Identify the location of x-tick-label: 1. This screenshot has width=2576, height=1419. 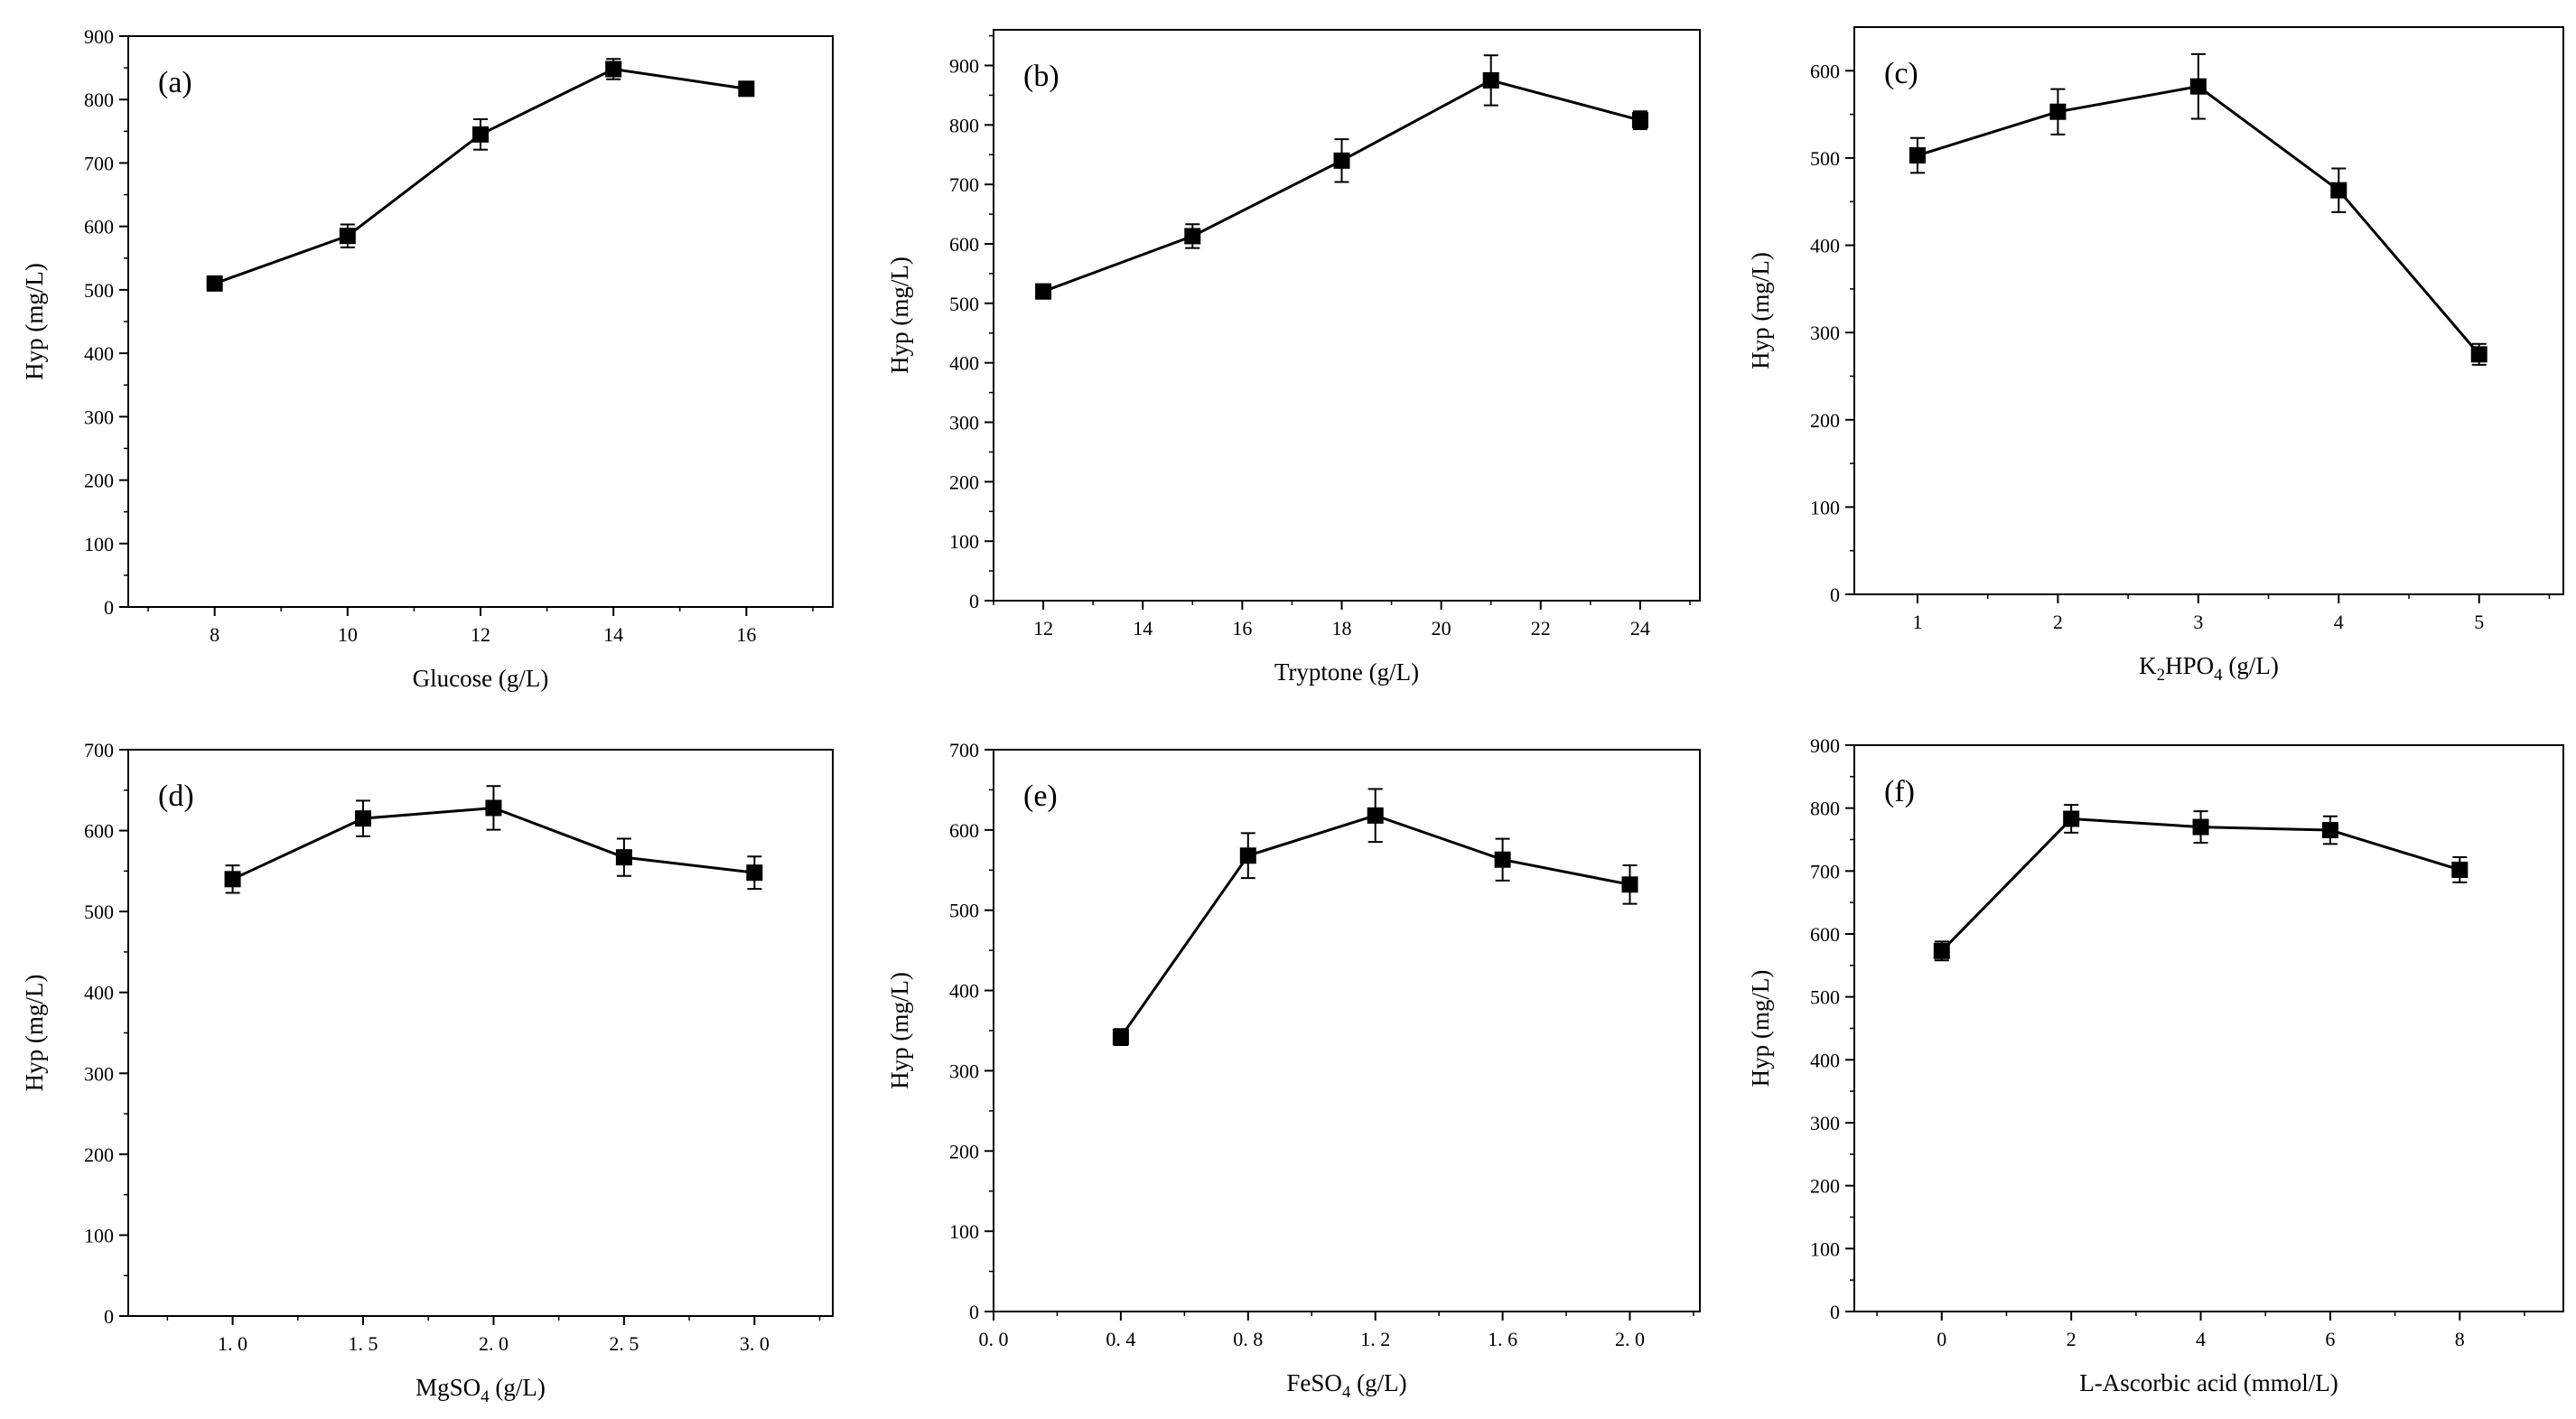
(1917, 622).